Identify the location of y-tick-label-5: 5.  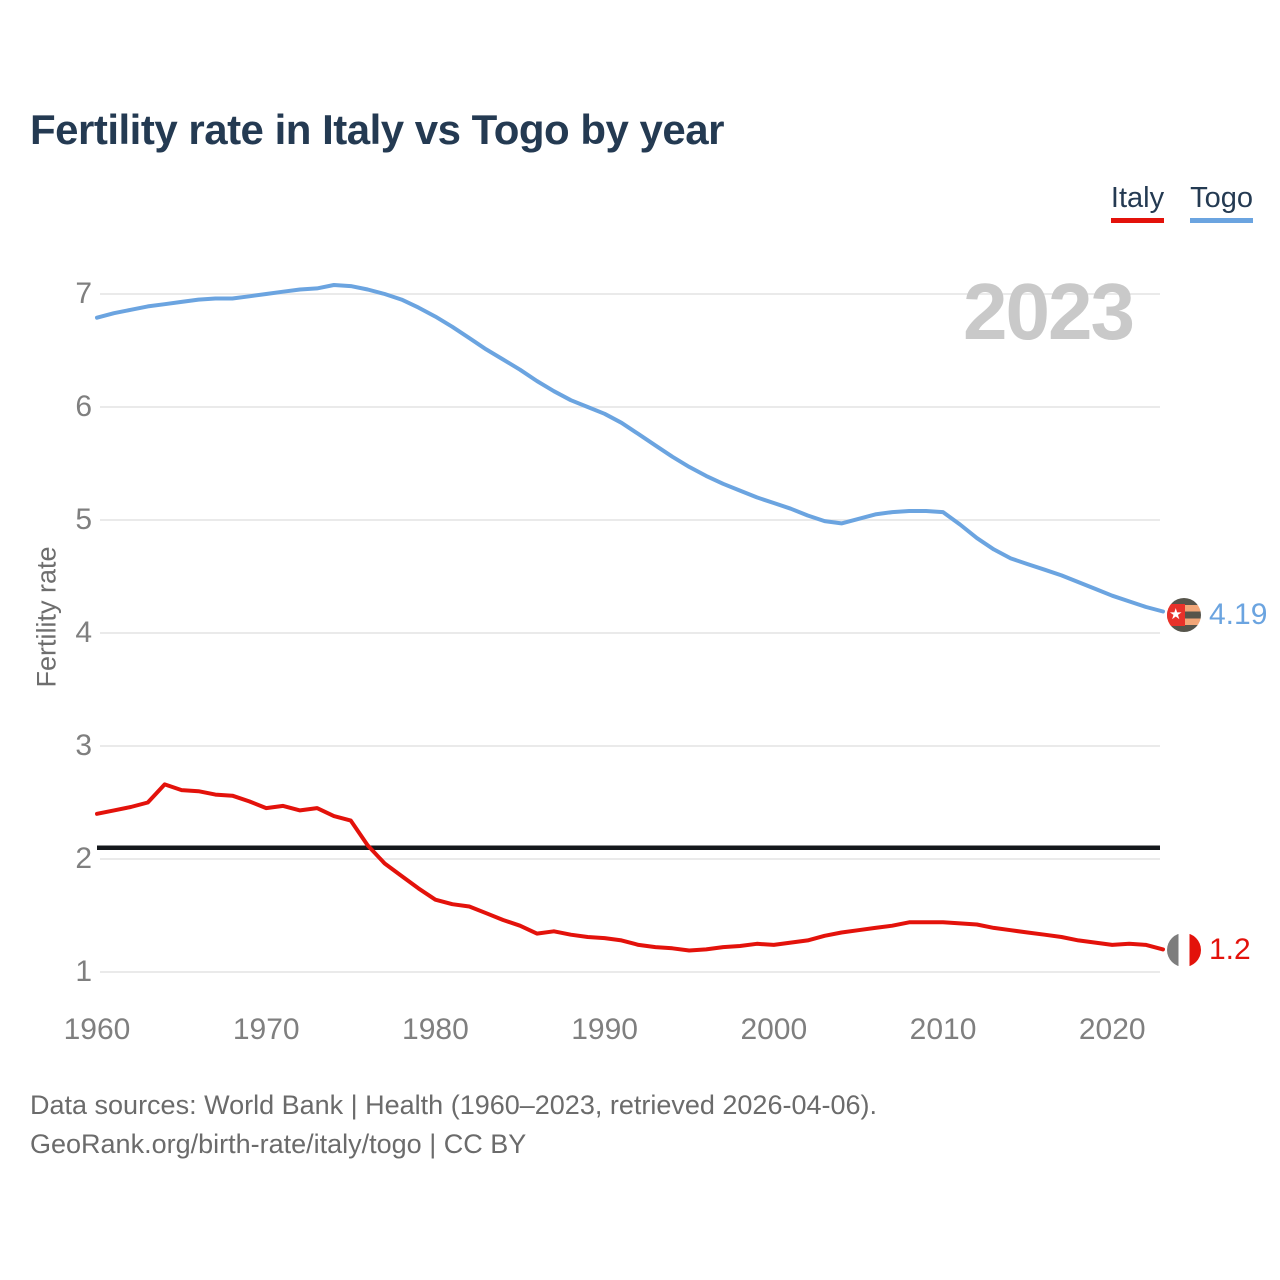
(83, 519).